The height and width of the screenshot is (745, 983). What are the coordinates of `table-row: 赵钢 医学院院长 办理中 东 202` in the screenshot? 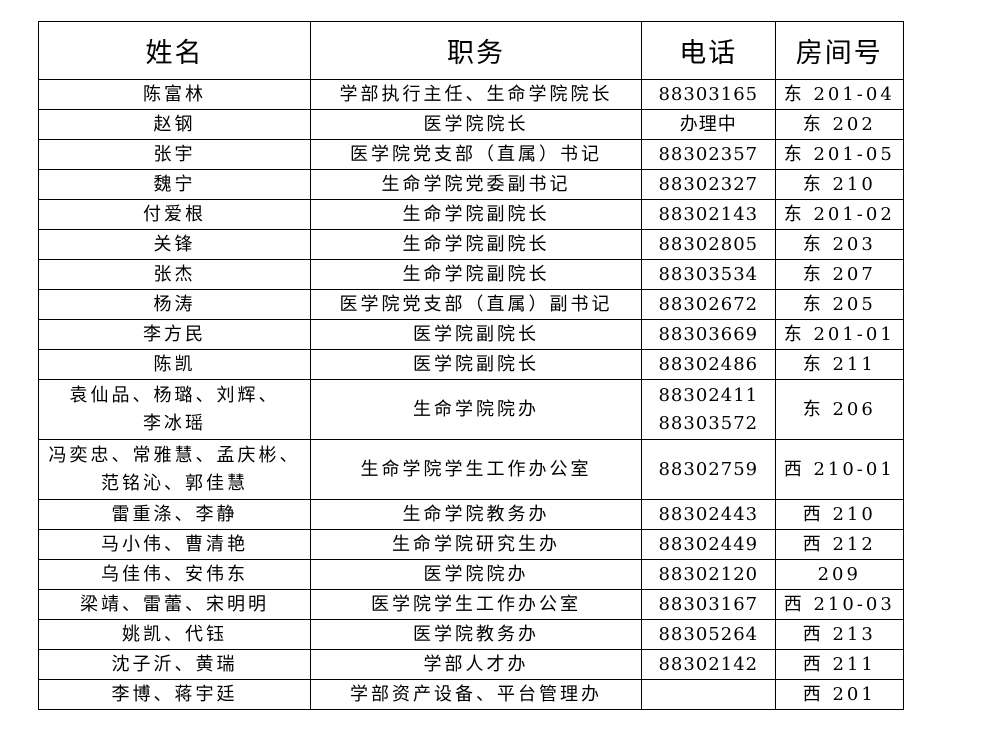 It's located at (471, 124).